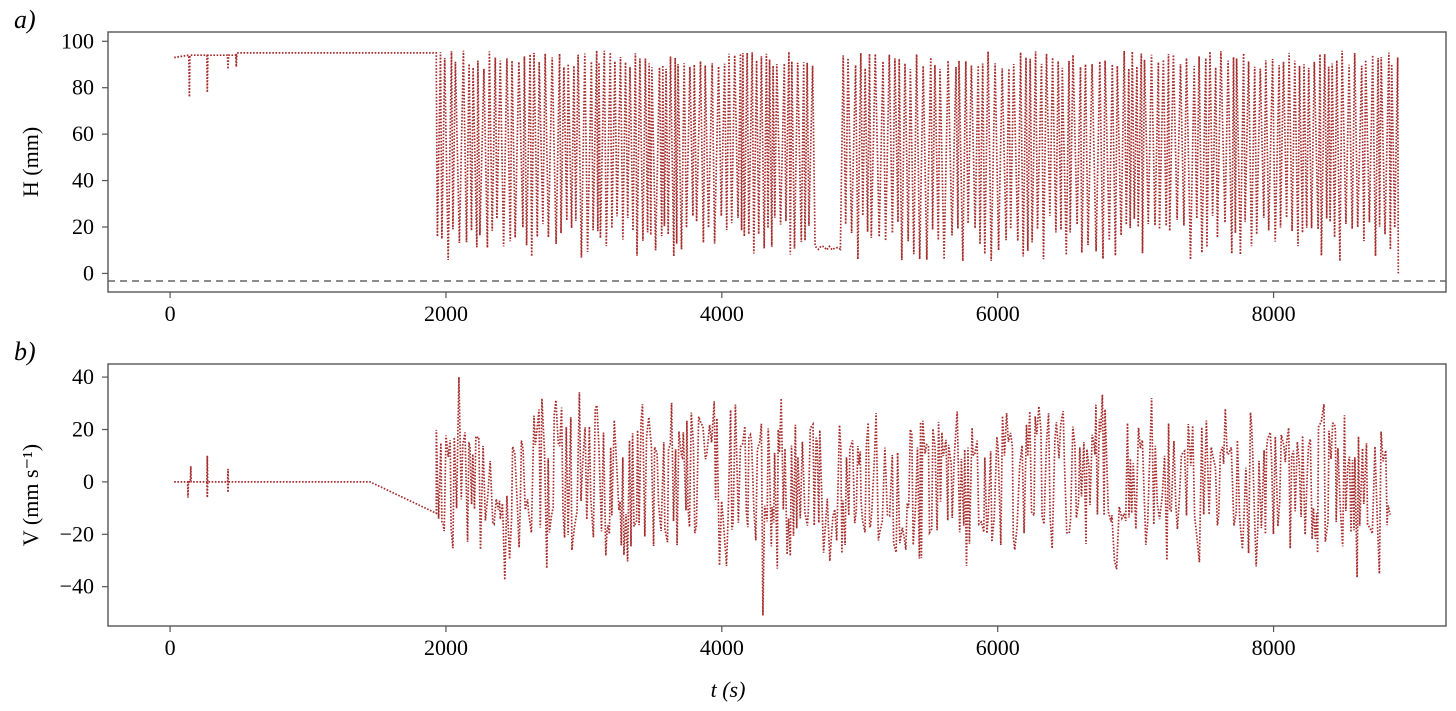  What do you see at coordinates (83, 376) in the screenshot?
I see `panel-b-y-tick-label: 40` at bounding box center [83, 376].